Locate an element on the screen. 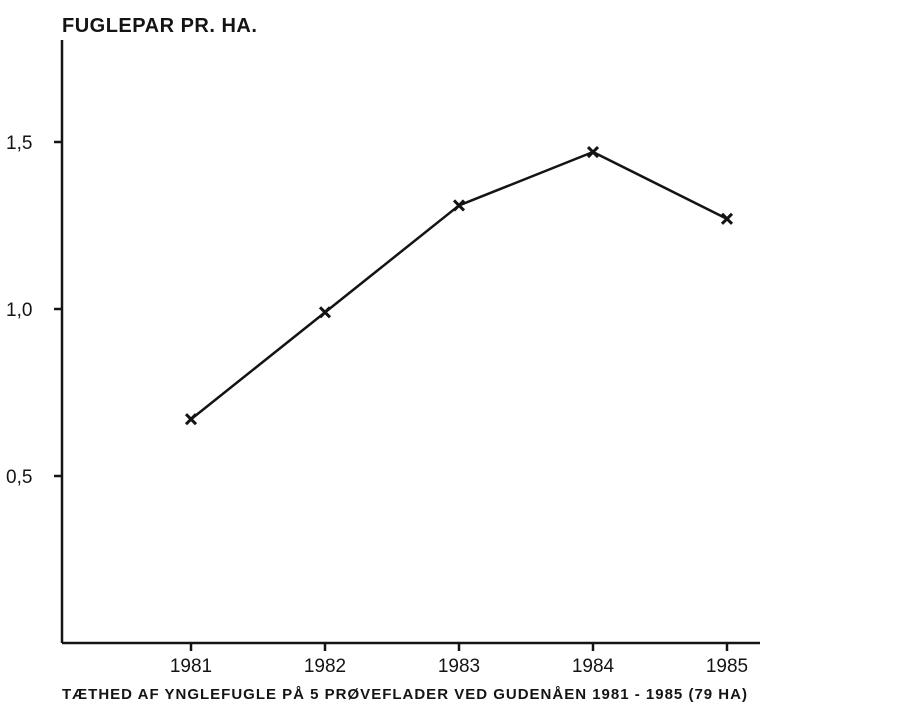 The image size is (908, 714). y-ticks: 0,5 1,0 1,5 is located at coordinates (34, 310).